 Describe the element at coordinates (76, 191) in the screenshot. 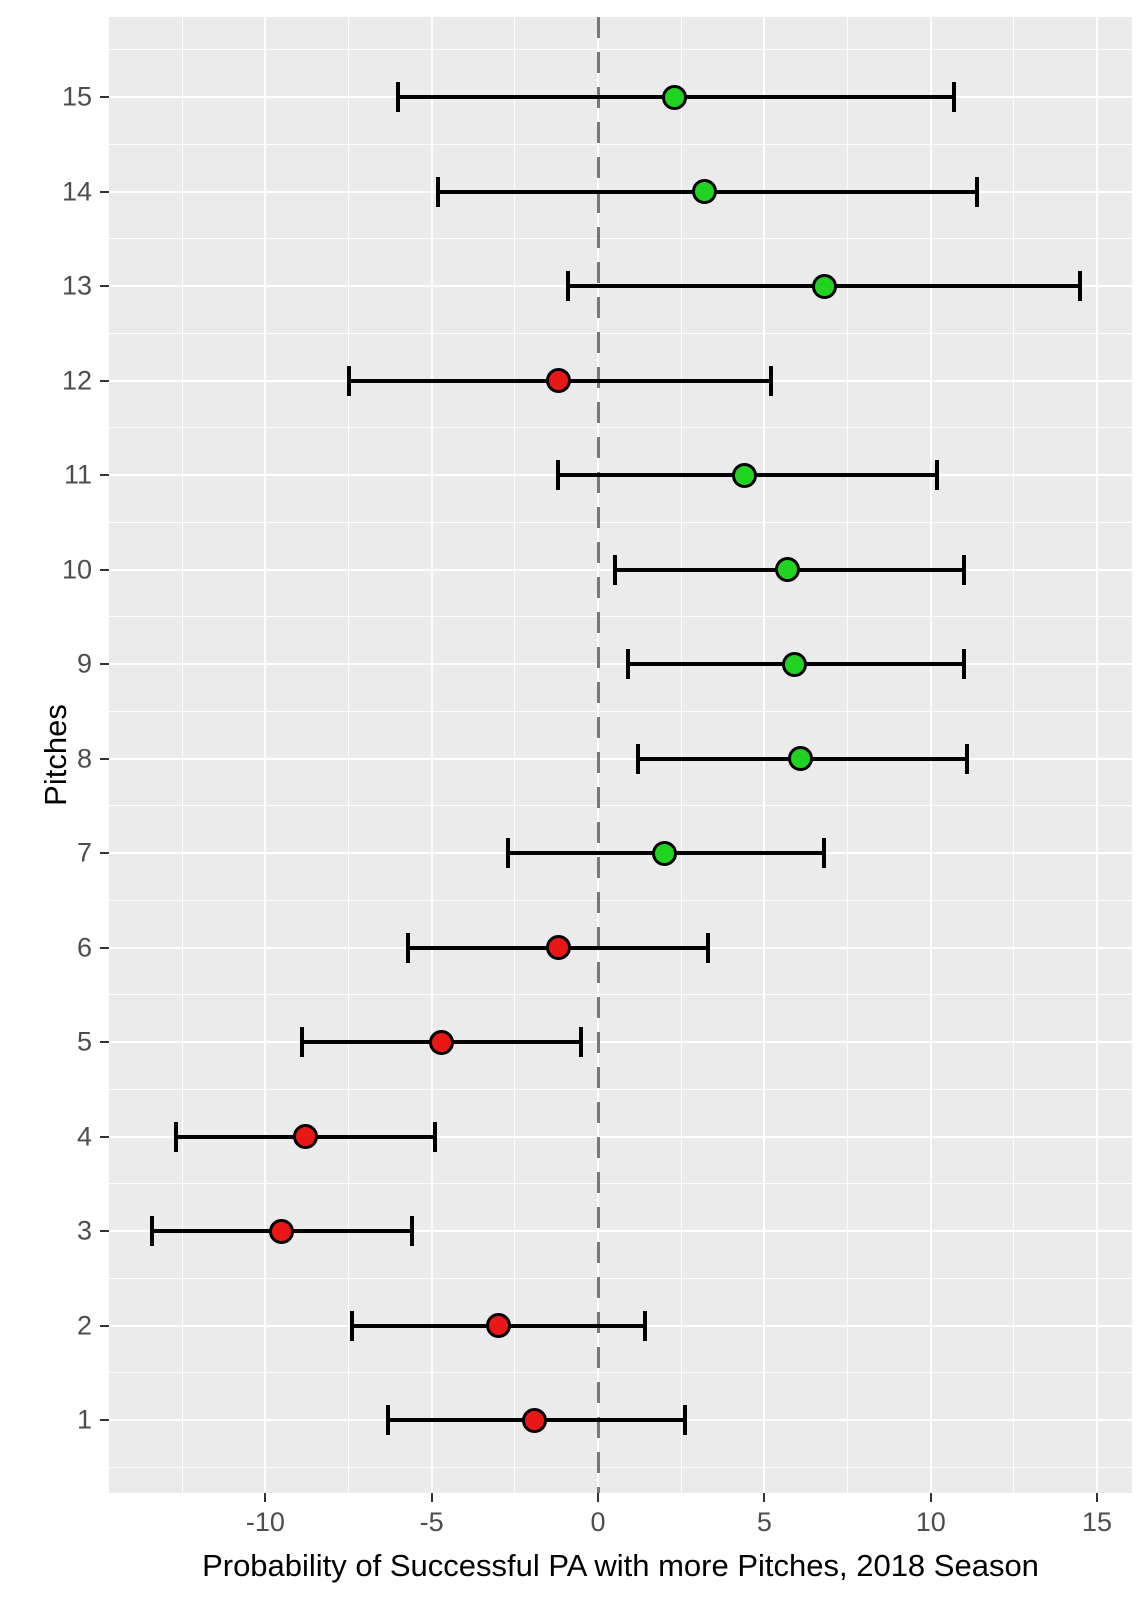

I see `y-tick-label: 14` at that location.